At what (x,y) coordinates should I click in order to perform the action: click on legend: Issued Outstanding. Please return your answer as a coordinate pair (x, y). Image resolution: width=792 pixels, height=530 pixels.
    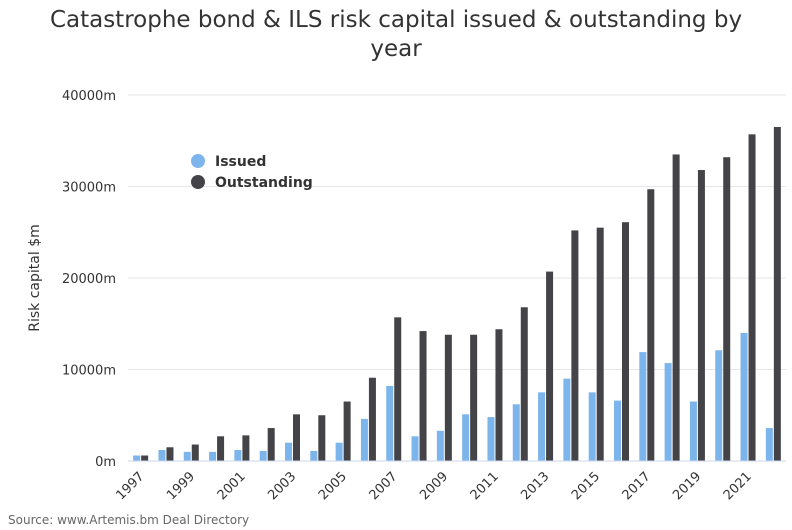
    Looking at the image, I should click on (252, 172).